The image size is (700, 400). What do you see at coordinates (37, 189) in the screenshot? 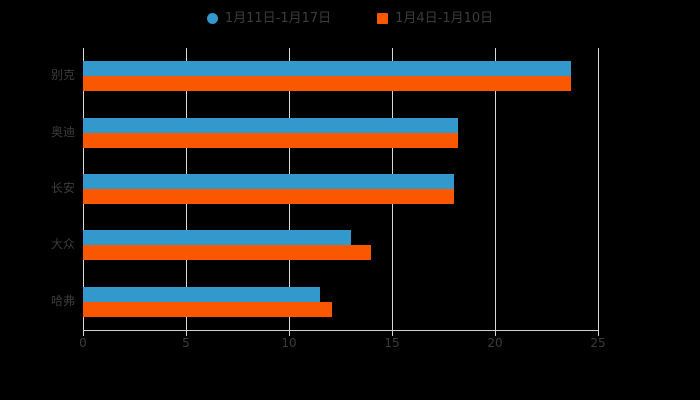
I see `y-axis-labels: 别克 奥迪 长安 大众 哈弗` at bounding box center [37, 189].